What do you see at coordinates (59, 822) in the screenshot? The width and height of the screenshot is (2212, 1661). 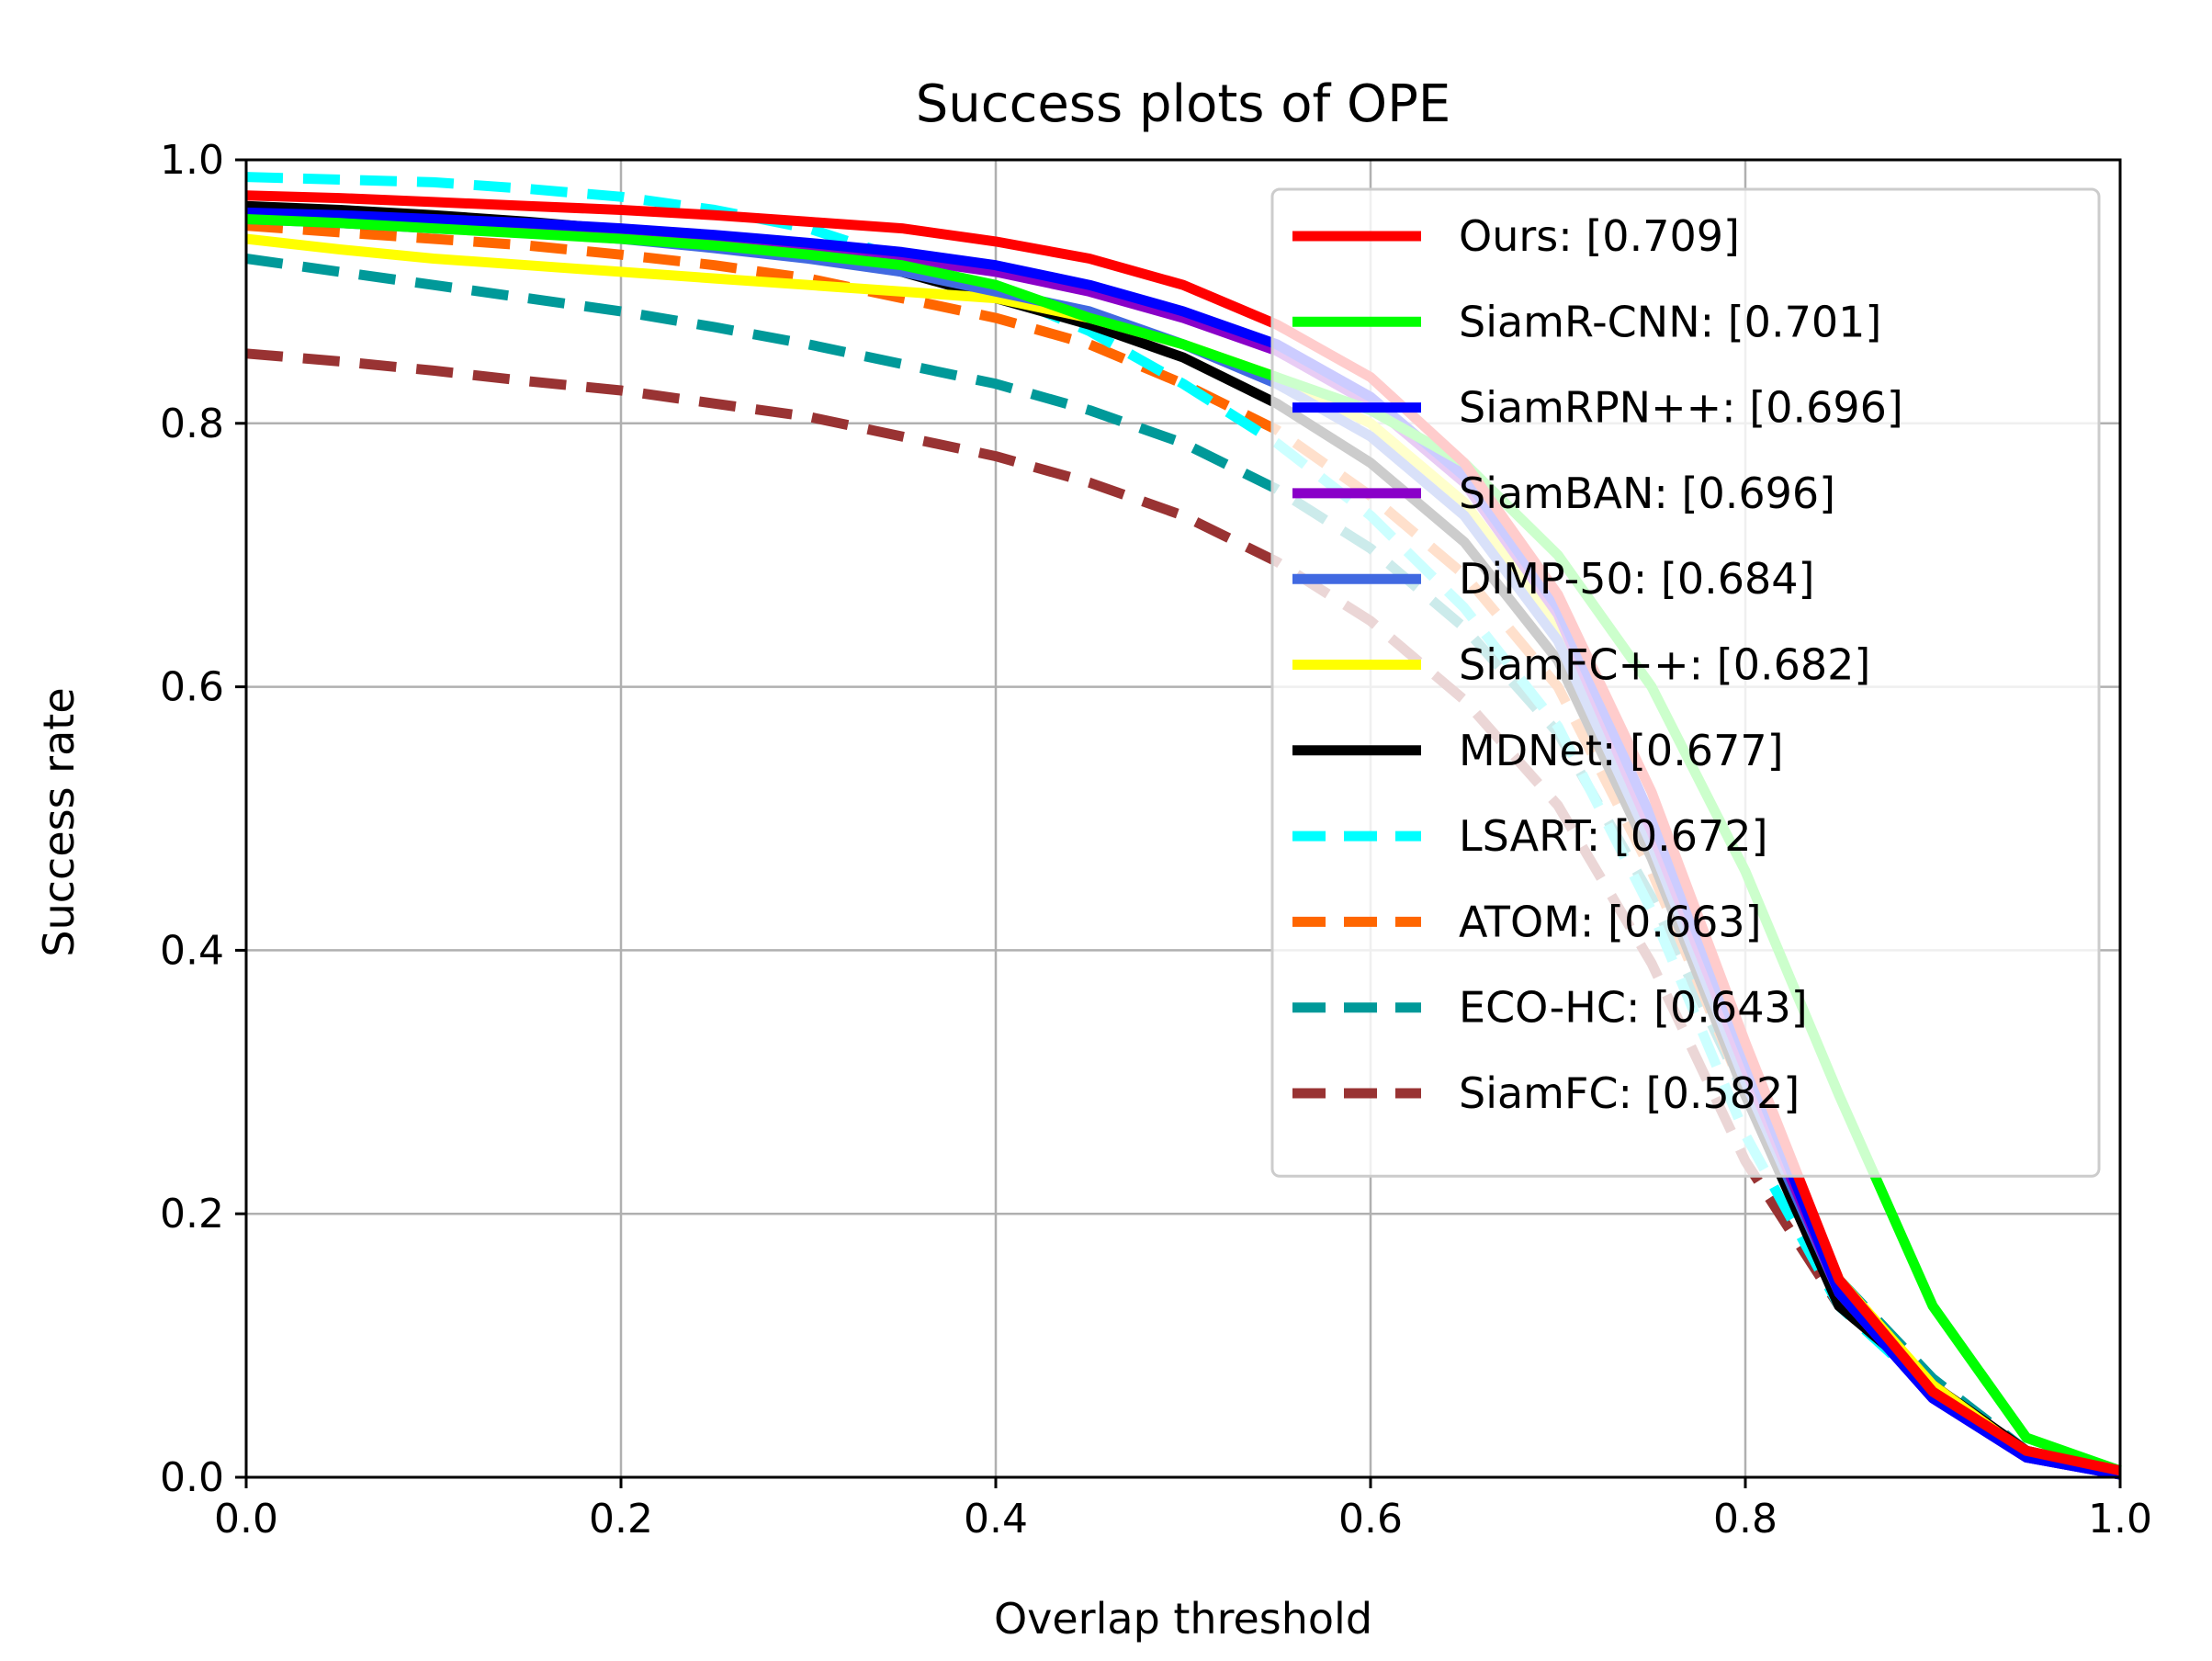 I see `y-axis-label: Success rate` at bounding box center [59, 822].